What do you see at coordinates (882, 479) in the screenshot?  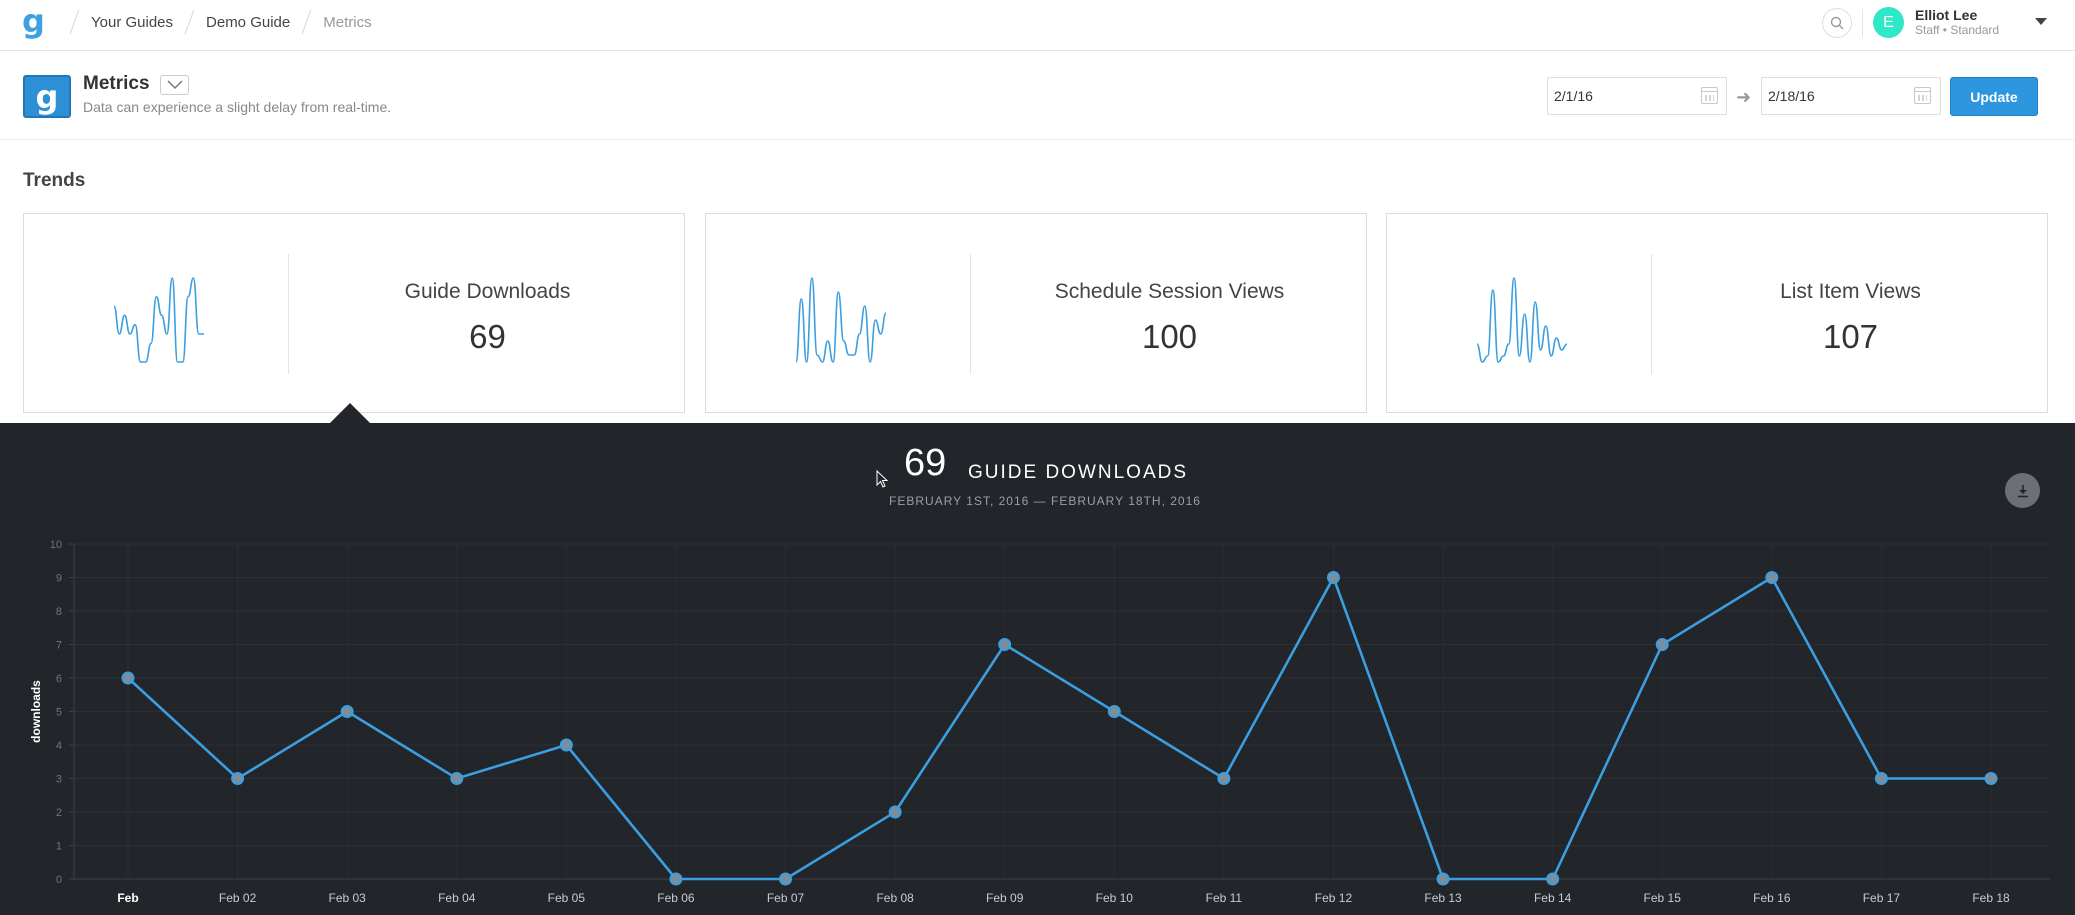 I see `mouse-cursor-icon` at bounding box center [882, 479].